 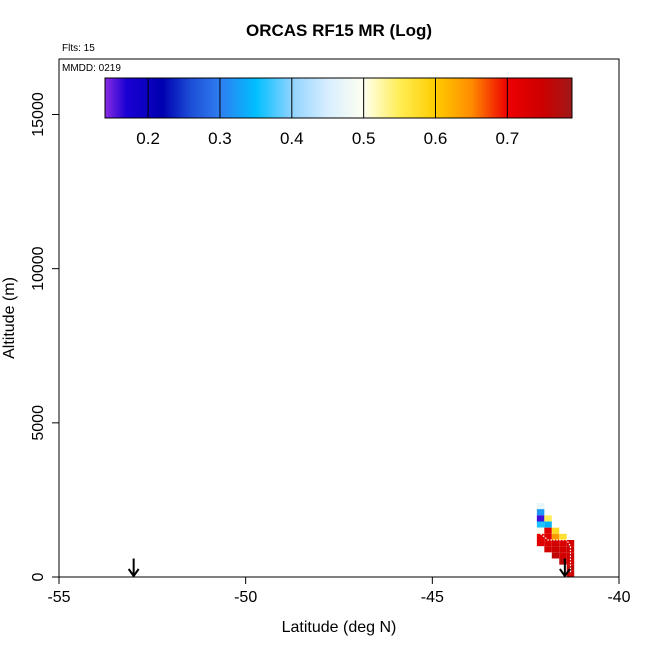 I want to click on colorbar-tick-label: 0.6, so click(x=436, y=138).